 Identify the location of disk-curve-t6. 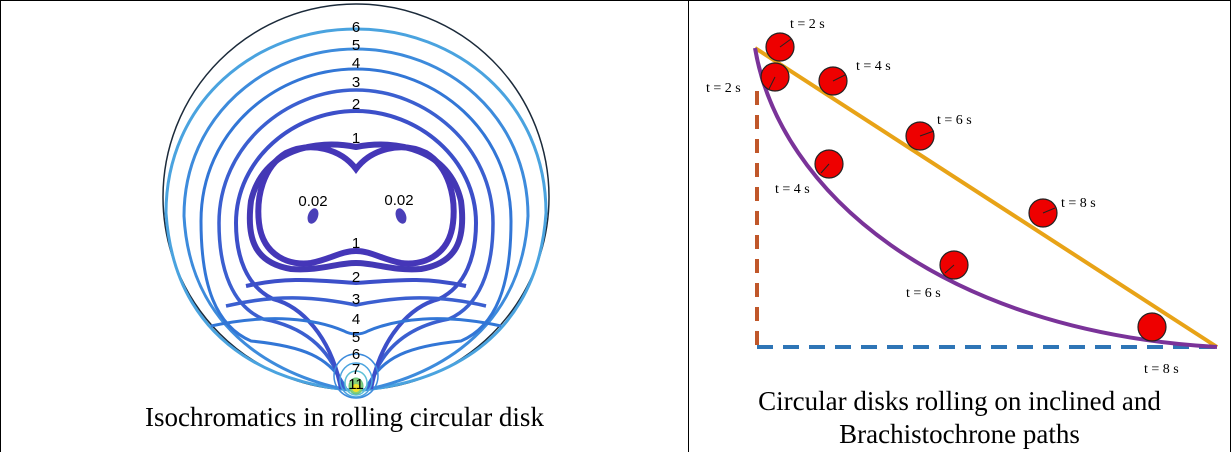
(954, 265).